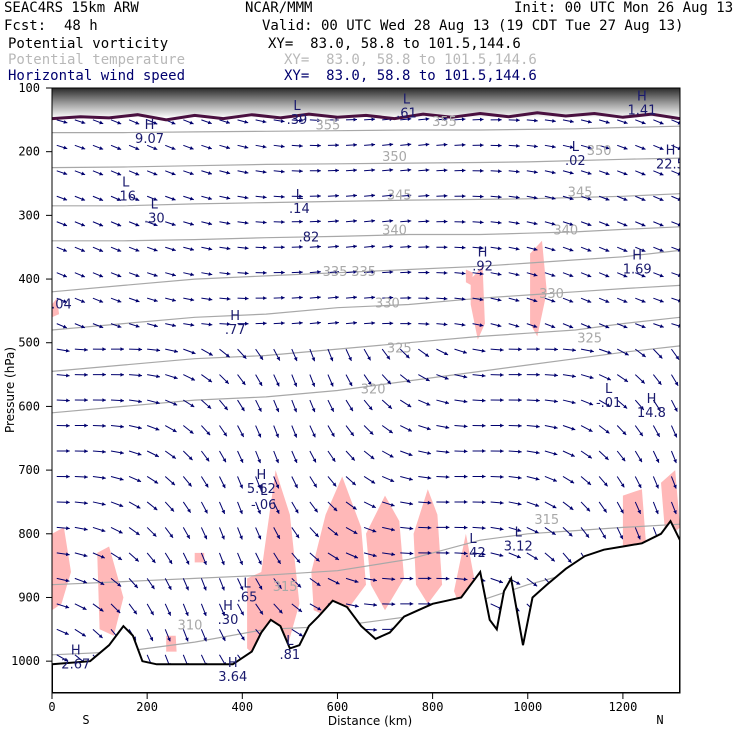  What do you see at coordinates (444, 122) in the screenshot?
I see `theta-label: 355` at bounding box center [444, 122].